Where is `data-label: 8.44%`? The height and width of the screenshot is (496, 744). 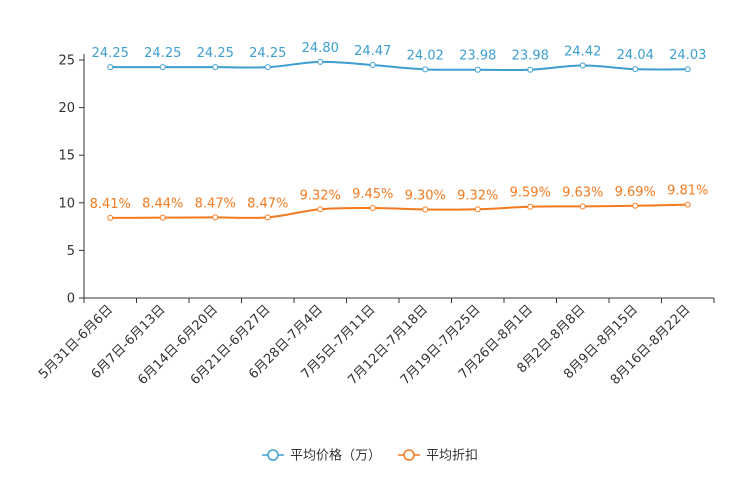 data-label: 8.44% is located at coordinates (162, 204).